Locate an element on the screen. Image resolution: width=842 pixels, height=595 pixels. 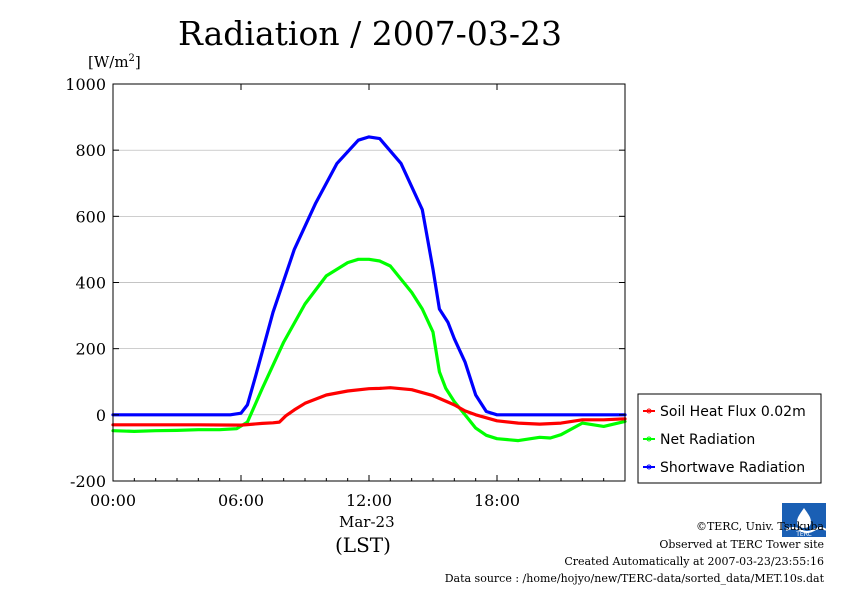
y-tick-label-4: 200 is located at coordinates (90, 349).